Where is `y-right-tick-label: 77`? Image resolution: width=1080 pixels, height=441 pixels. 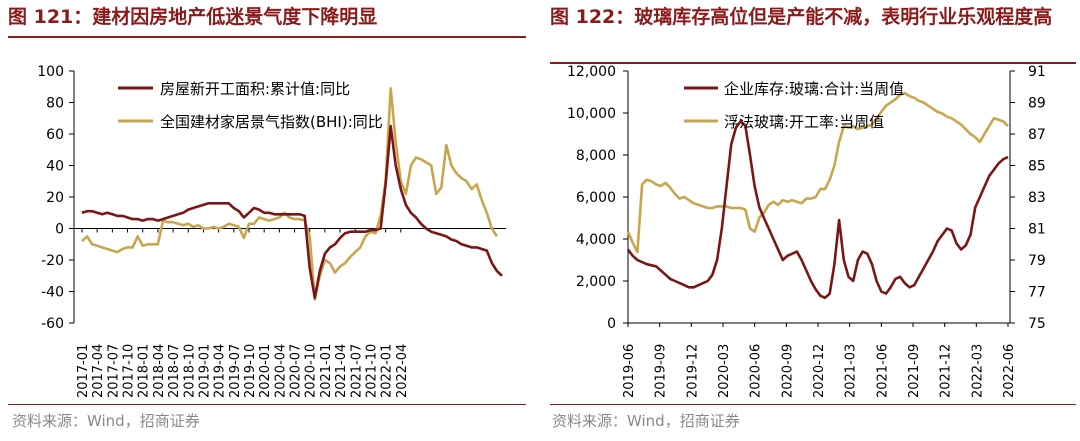
y-right-tick-label: 77 is located at coordinates (1037, 293).